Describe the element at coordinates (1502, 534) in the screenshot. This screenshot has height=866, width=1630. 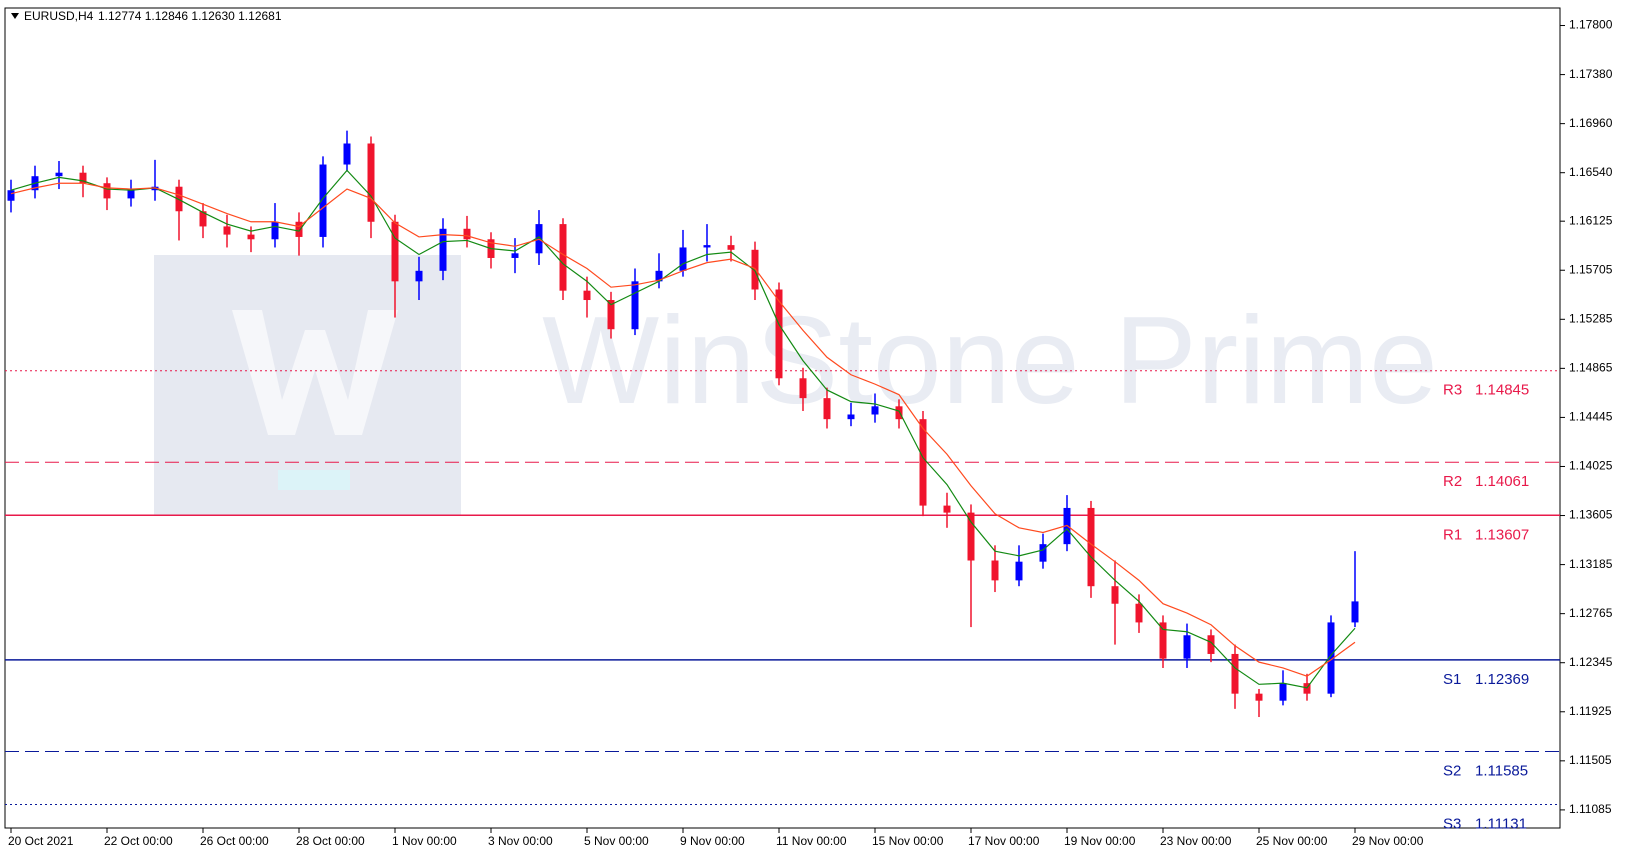
I see `level-value: 1.13607` at that location.